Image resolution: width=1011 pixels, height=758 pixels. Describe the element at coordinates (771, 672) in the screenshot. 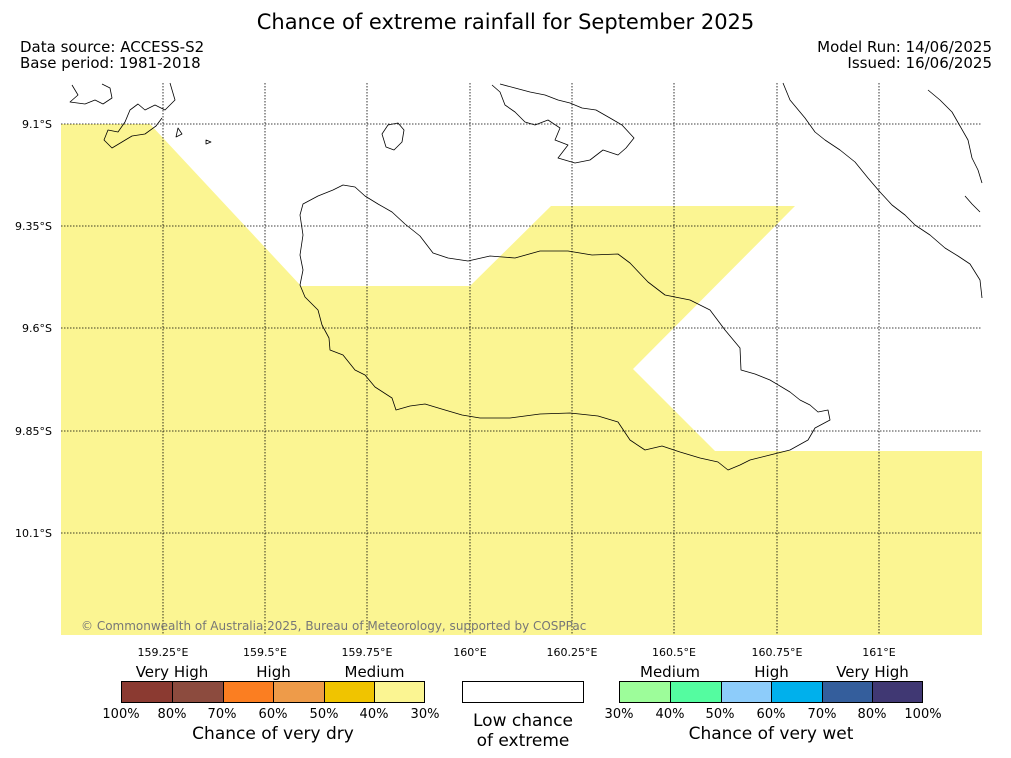

I see `wet-category-high: High` at that location.